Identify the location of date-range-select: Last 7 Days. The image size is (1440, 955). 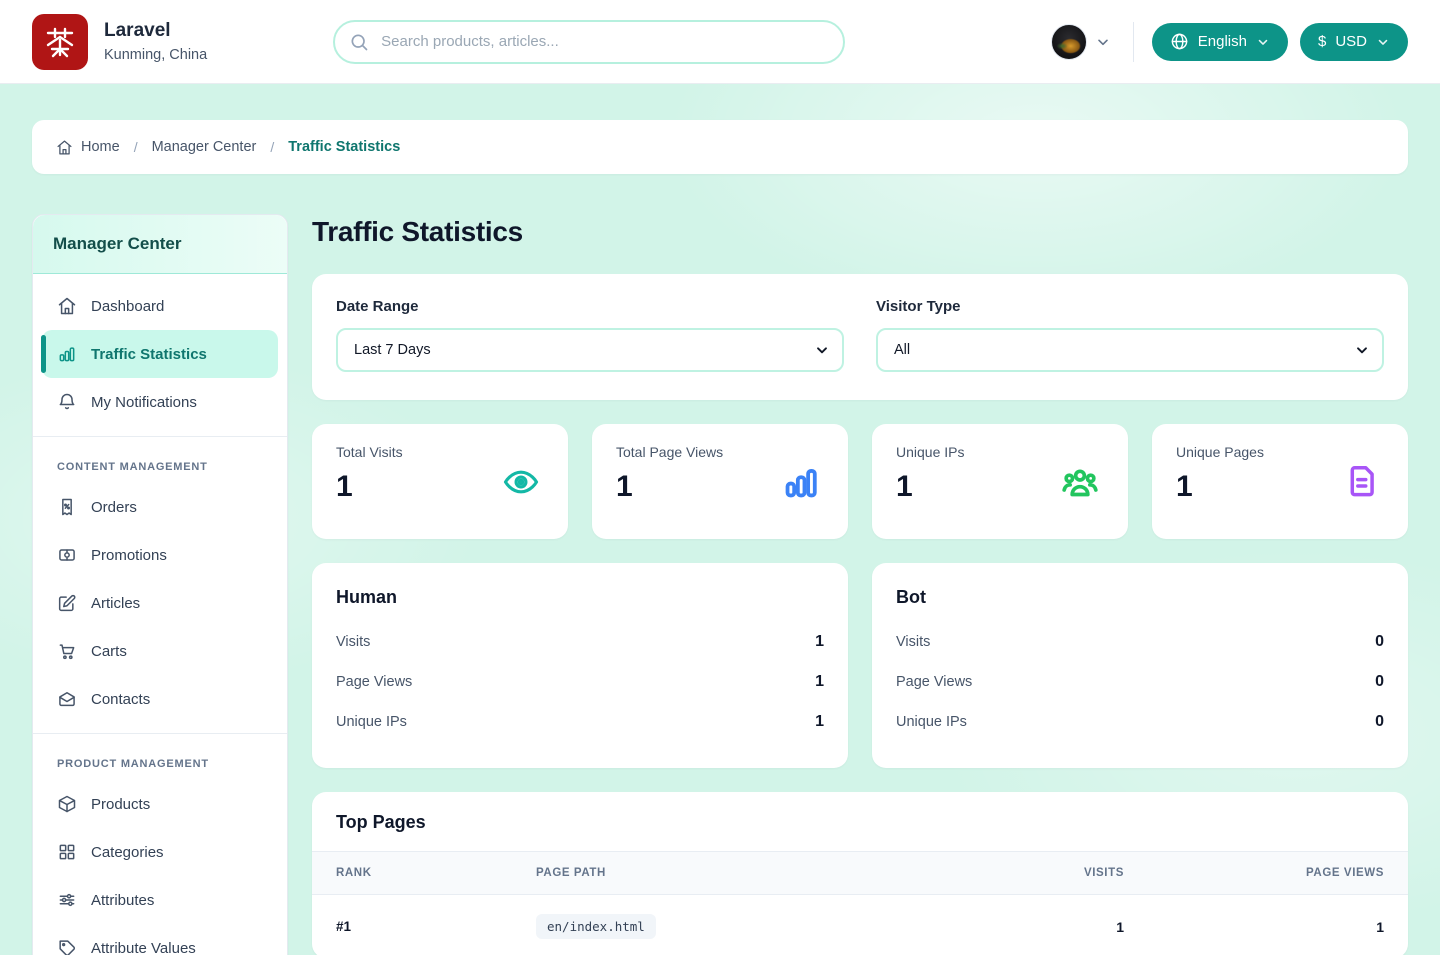
(590, 350).